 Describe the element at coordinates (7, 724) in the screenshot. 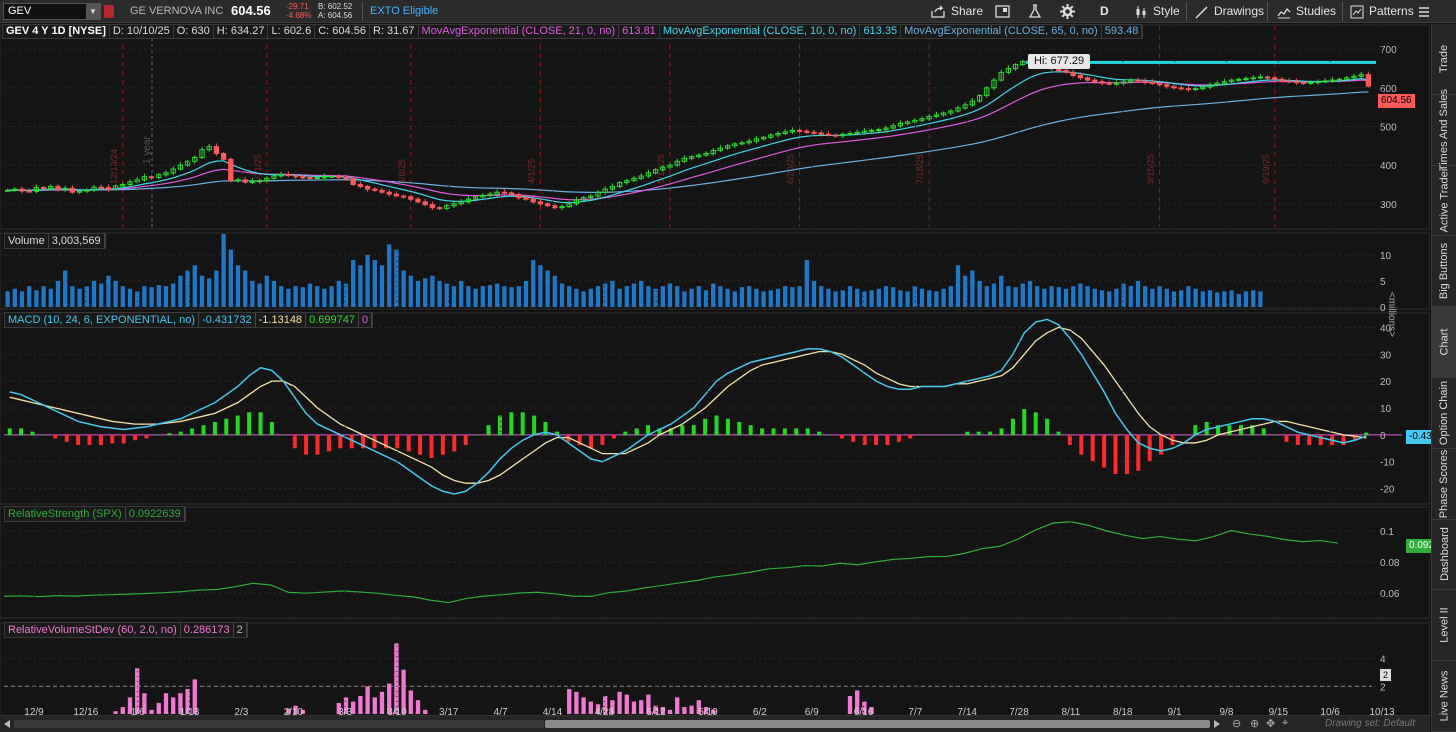

I see `scroll-left-icon` at that location.